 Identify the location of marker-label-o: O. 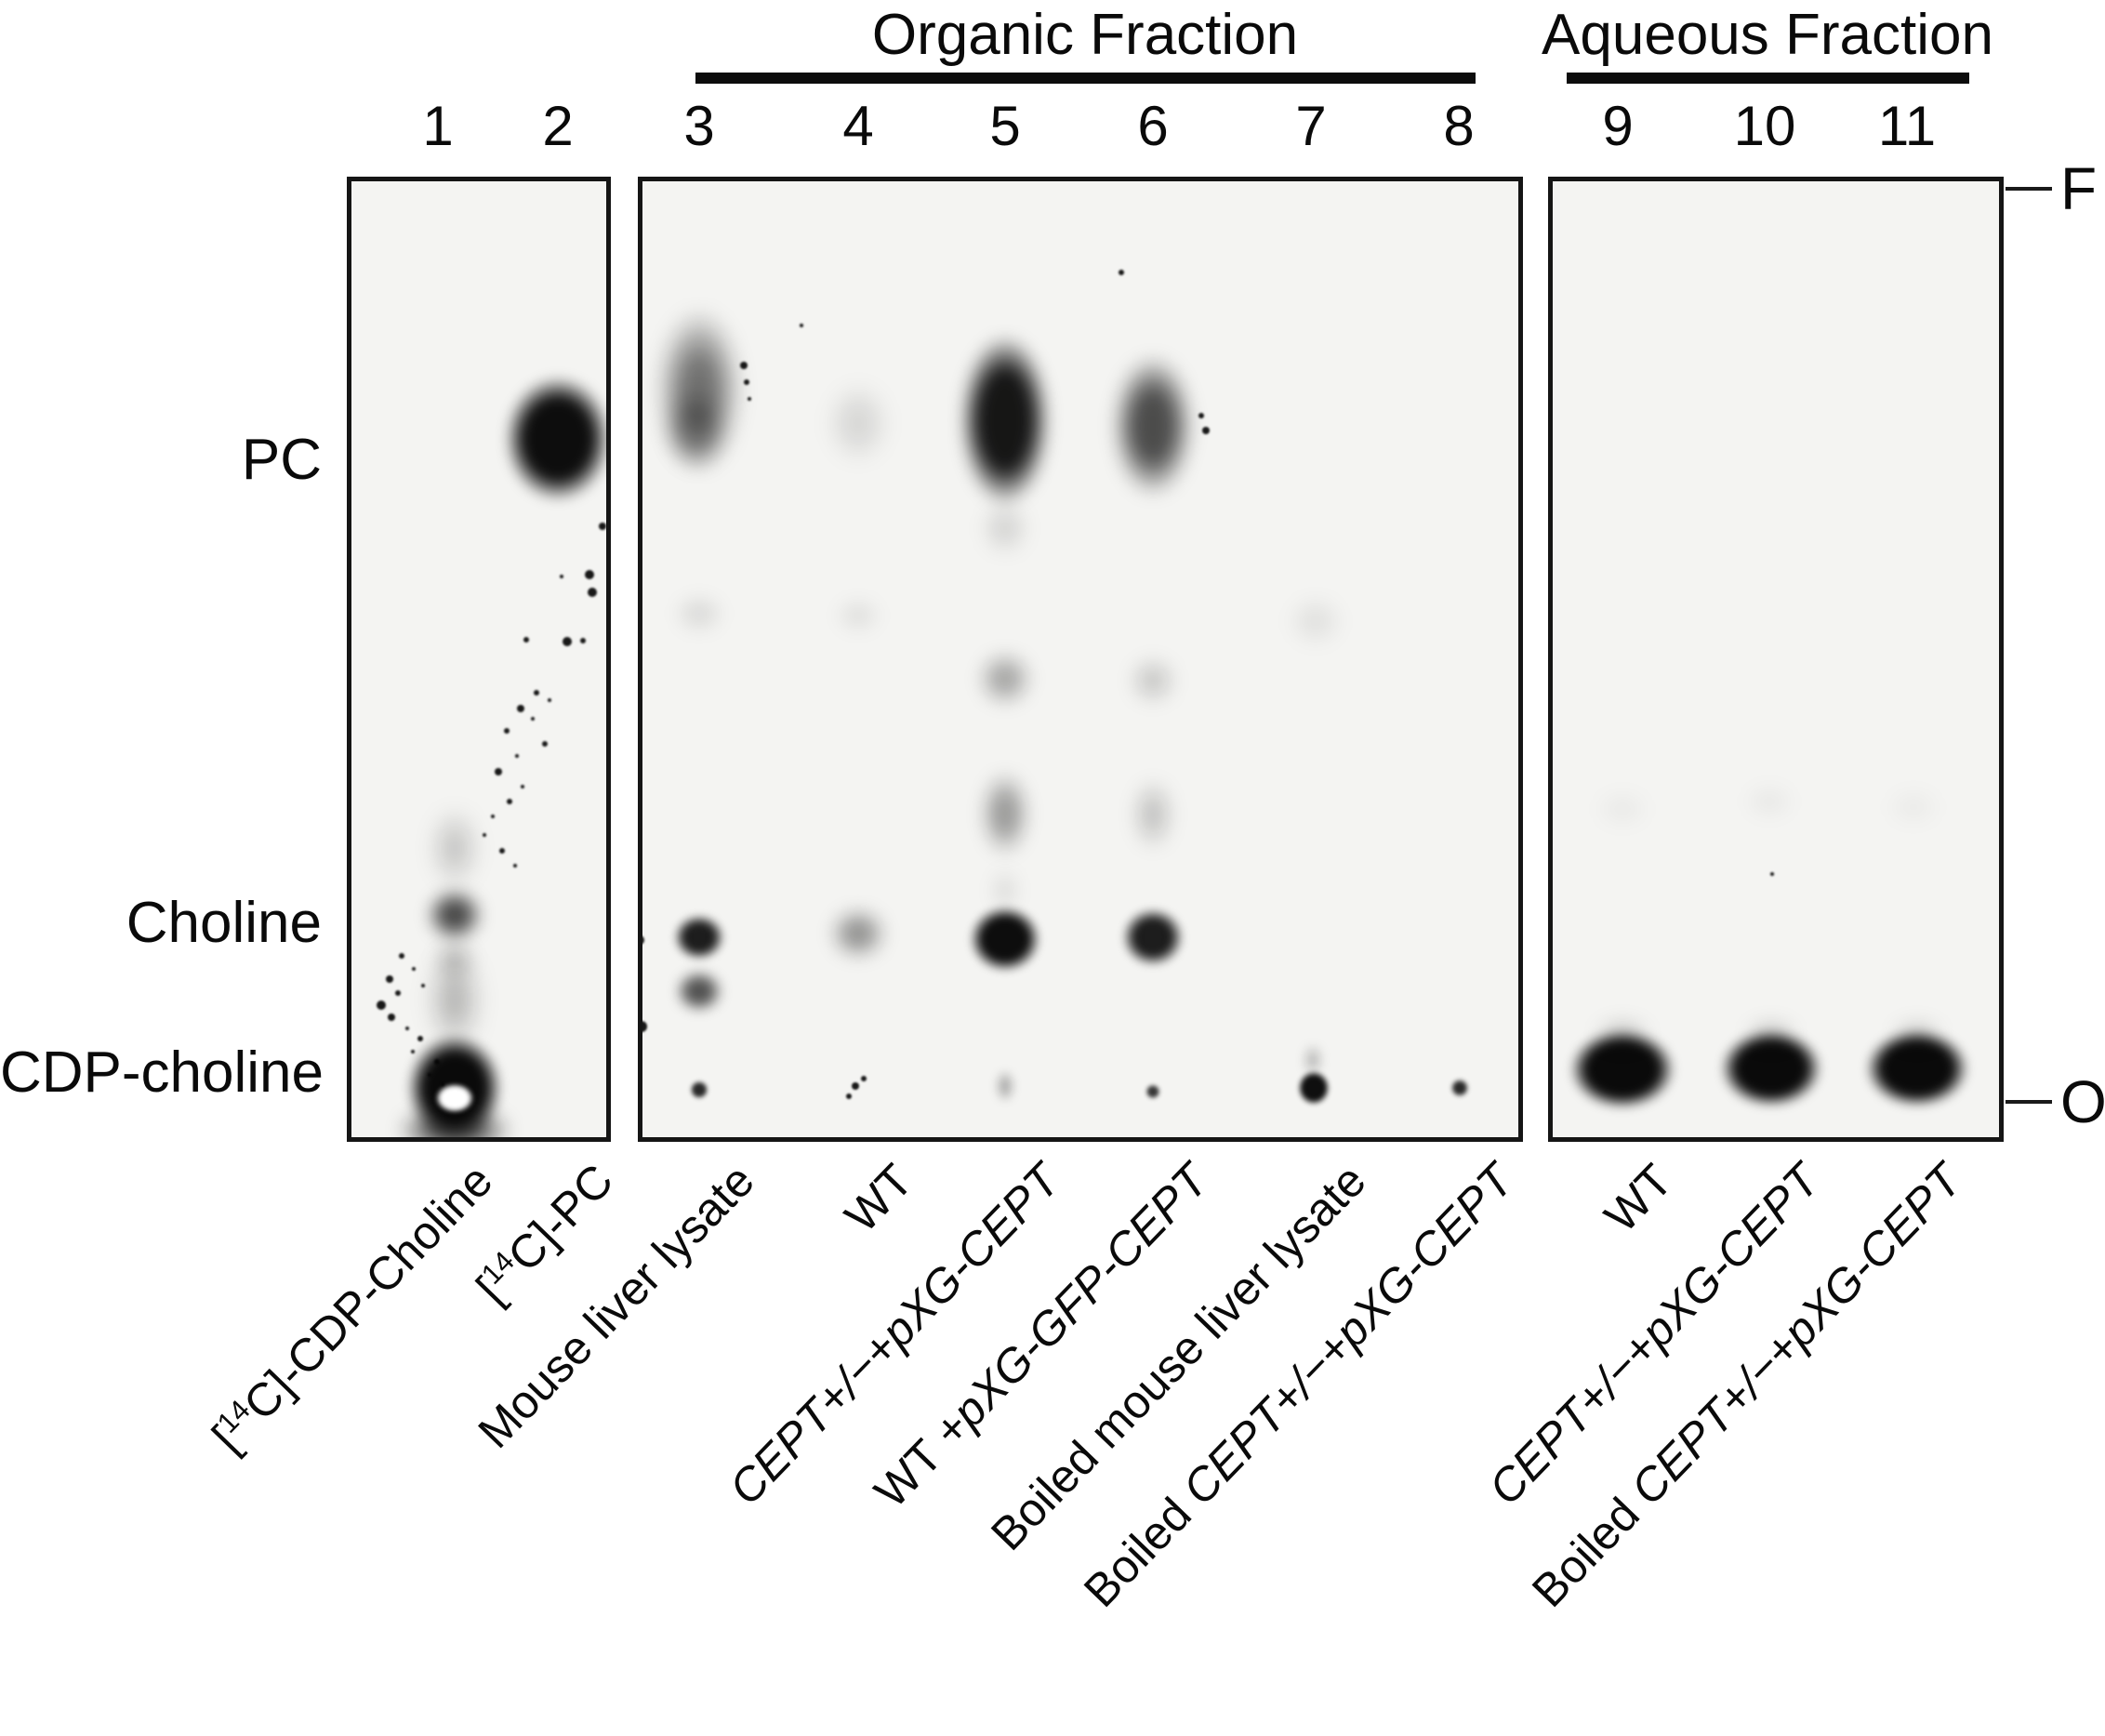
(2082, 1101).